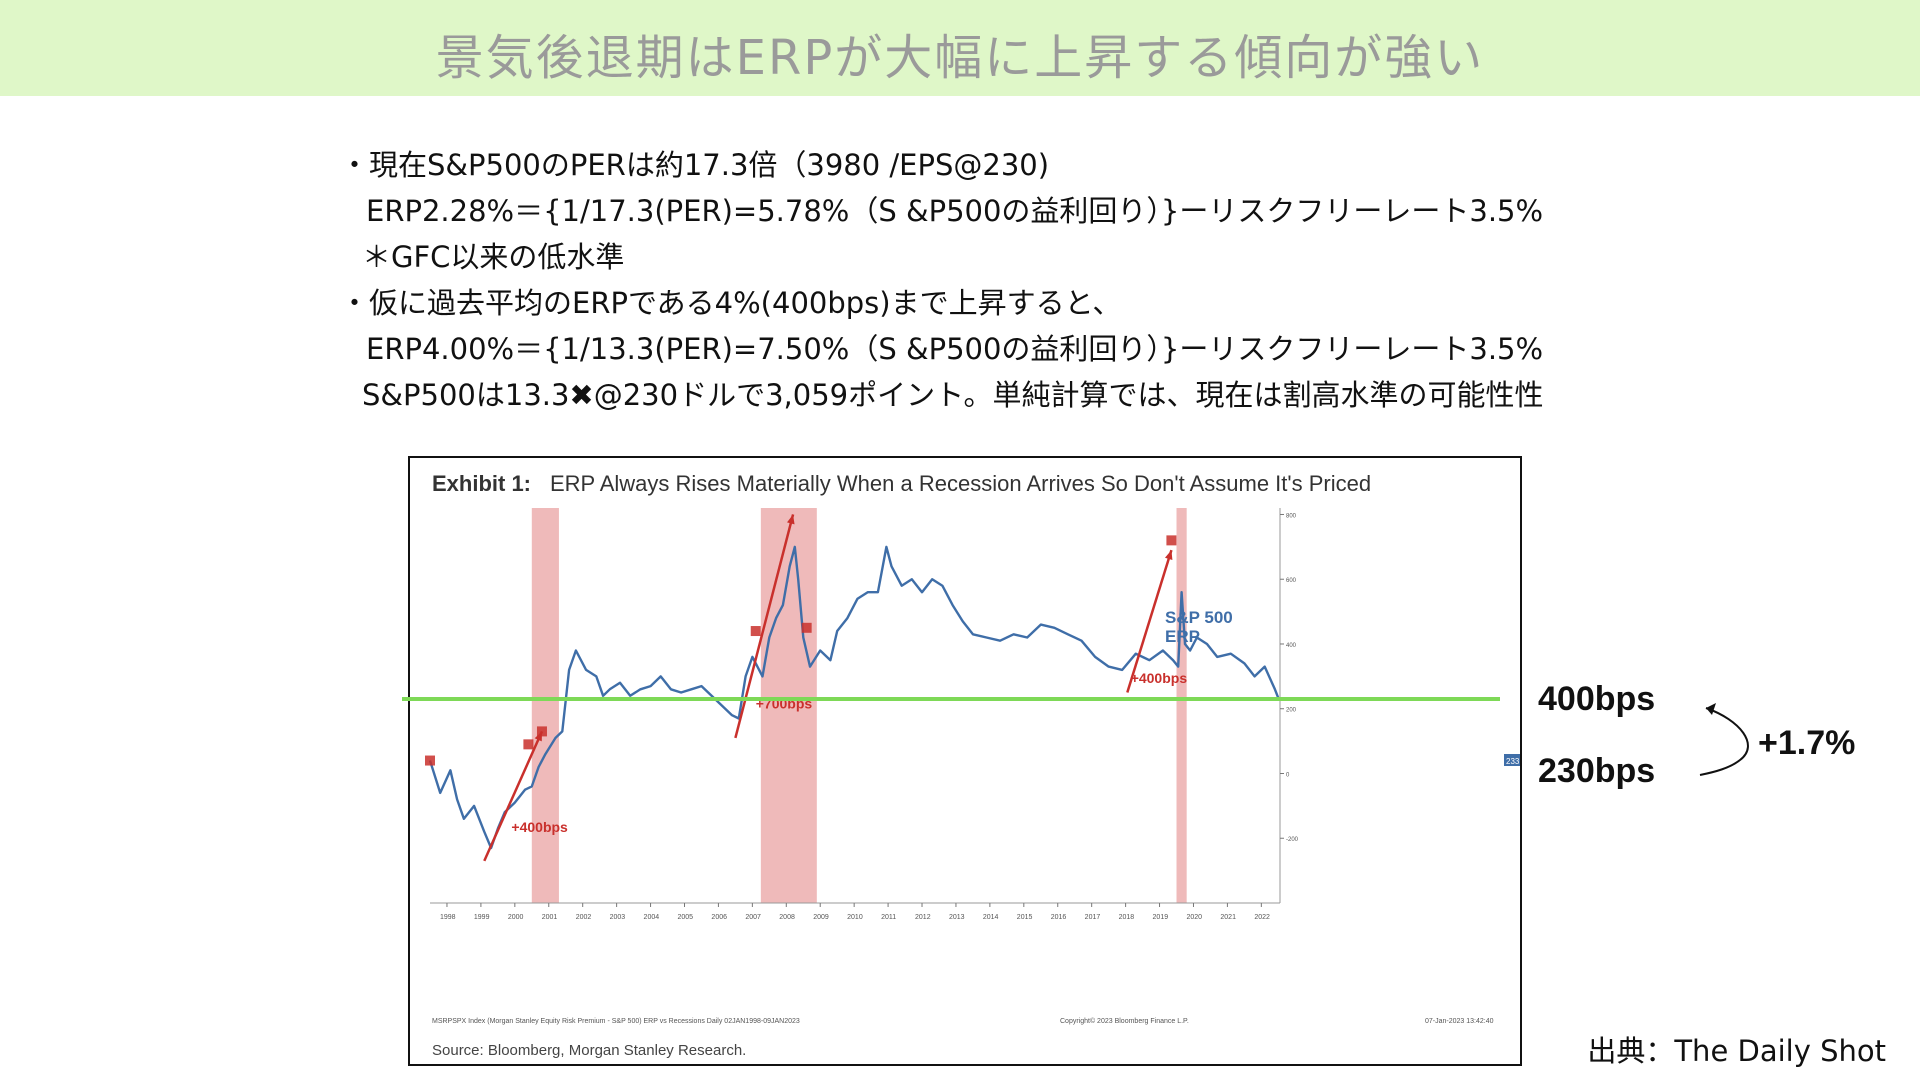 The image size is (1920, 1080). I want to click on arrow-label-1: +400bps, so click(539, 827).